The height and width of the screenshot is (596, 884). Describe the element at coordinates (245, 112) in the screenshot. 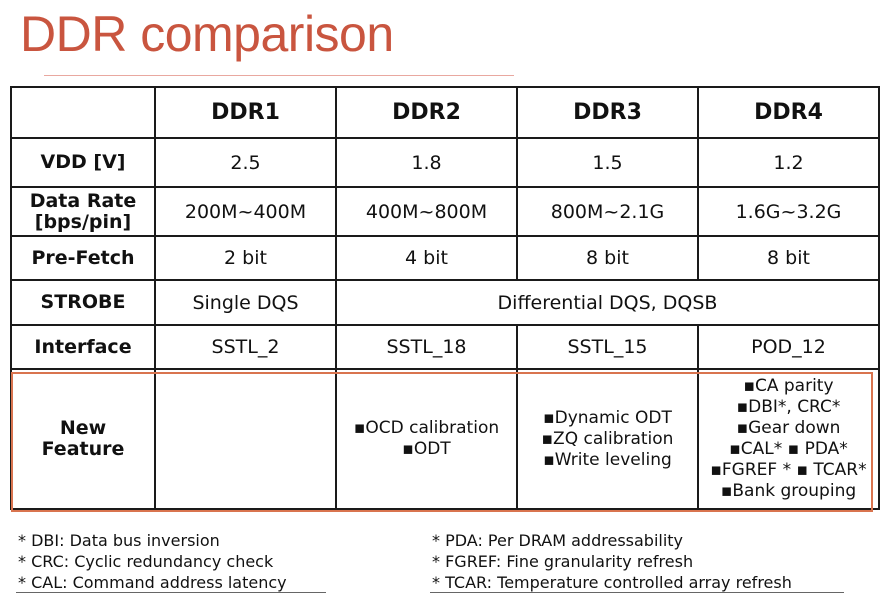

I see `col-header-ddr1: DDR1` at that location.